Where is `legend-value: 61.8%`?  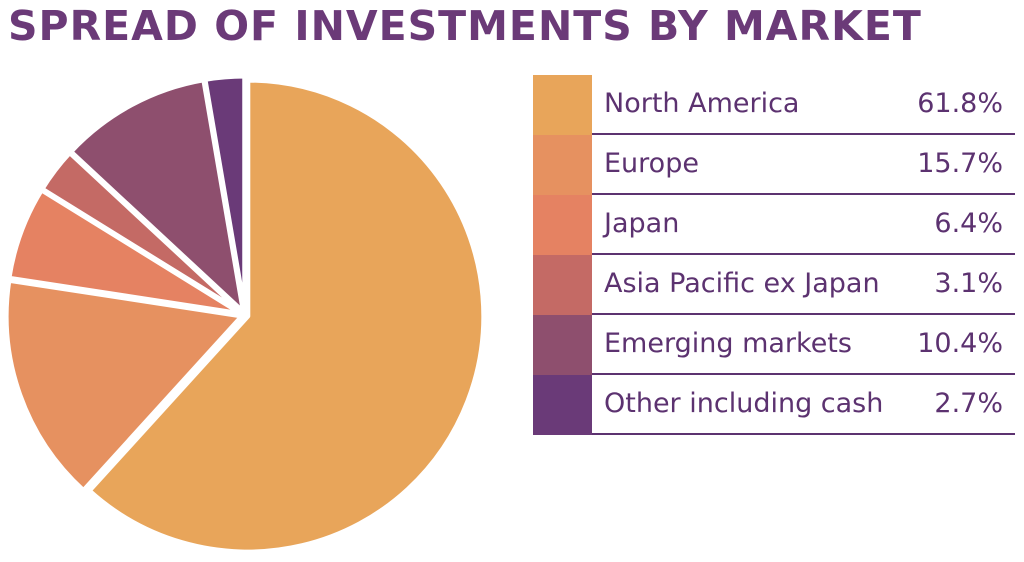
legend-value: 61.8% is located at coordinates (960, 103).